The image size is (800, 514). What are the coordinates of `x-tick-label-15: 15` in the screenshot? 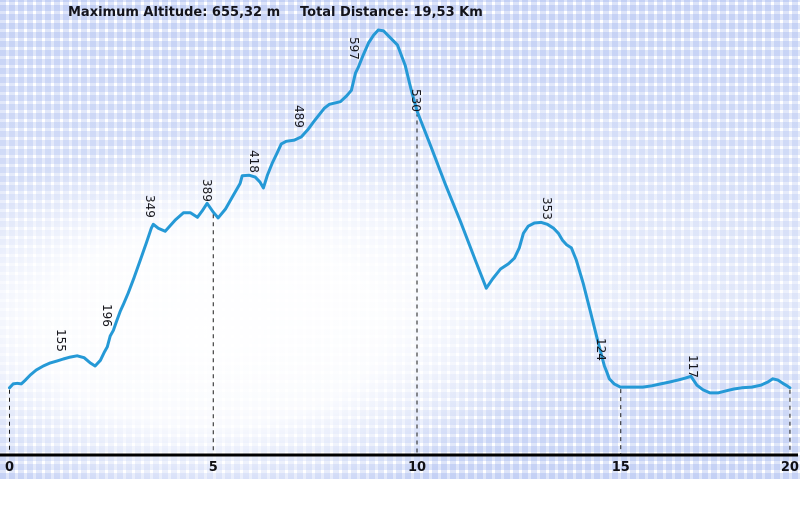 It's located at (620, 467).